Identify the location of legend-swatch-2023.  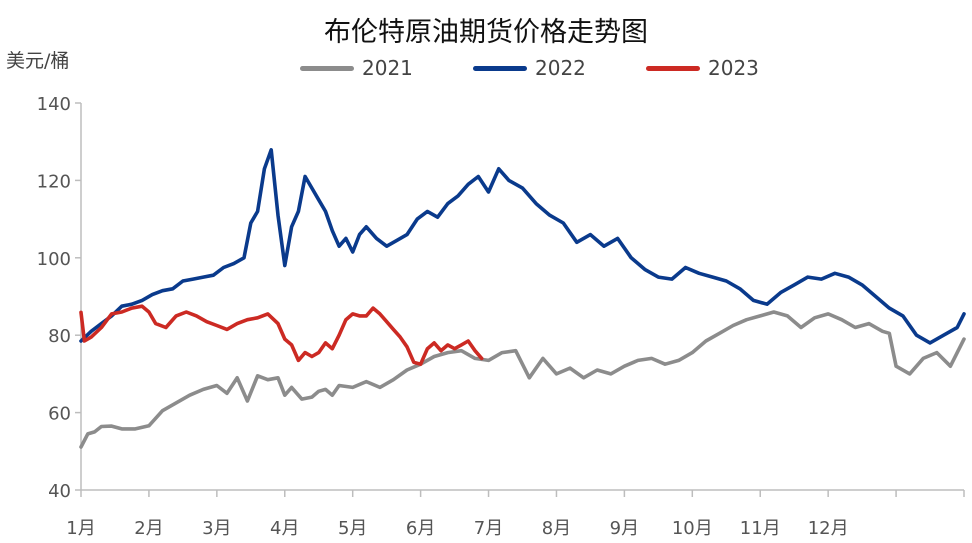
(673, 68).